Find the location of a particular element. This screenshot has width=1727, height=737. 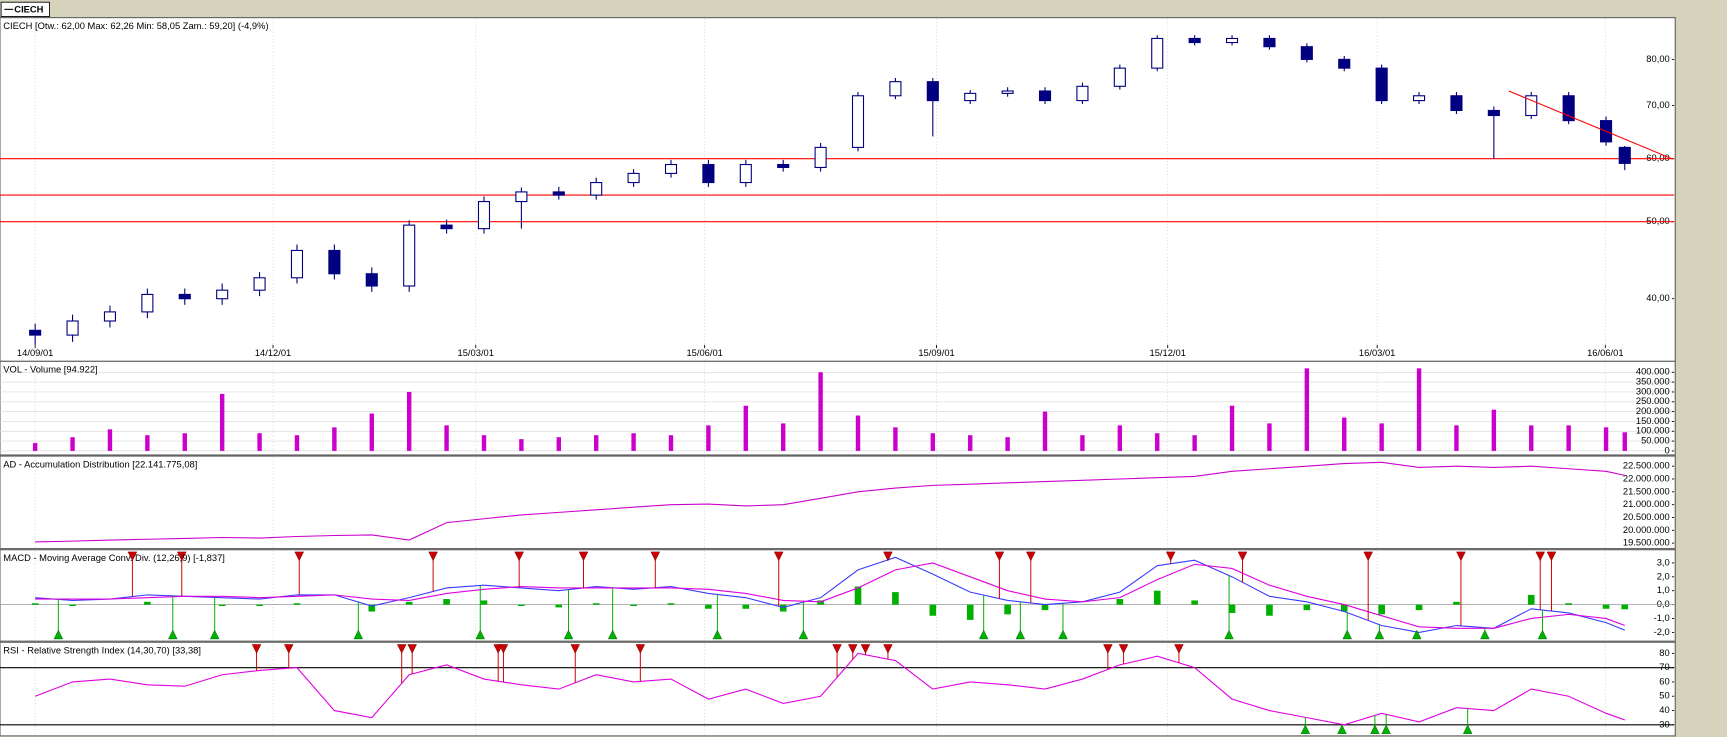

y-tick-label: 21.000.000 is located at coordinates (1646, 504).